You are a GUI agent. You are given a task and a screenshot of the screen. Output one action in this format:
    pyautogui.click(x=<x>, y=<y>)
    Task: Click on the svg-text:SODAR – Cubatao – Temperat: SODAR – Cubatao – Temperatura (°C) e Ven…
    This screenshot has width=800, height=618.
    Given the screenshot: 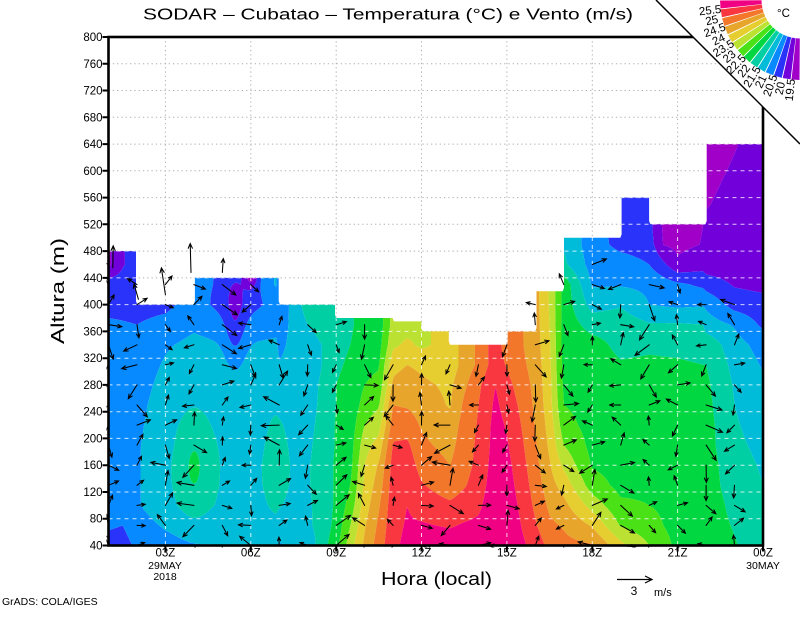 What is the action you would take?
    pyautogui.click(x=388, y=15)
    